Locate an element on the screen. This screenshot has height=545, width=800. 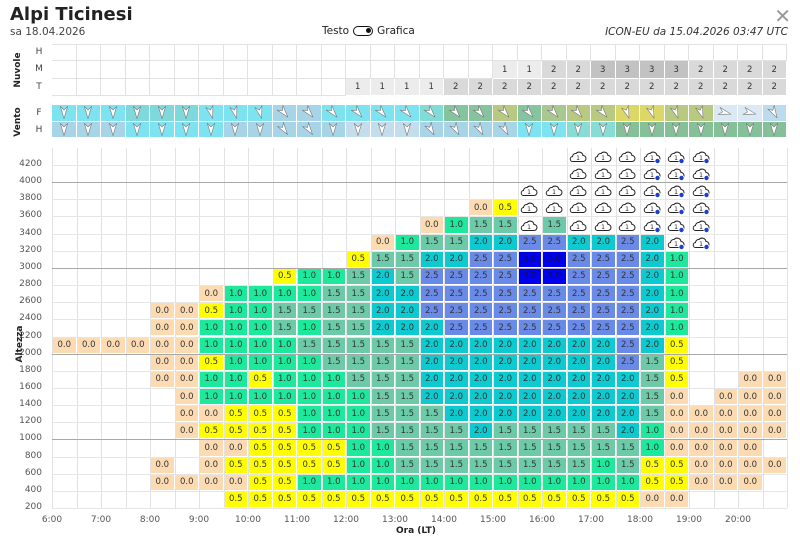
wind-row-label: F is located at coordinates (39, 113).